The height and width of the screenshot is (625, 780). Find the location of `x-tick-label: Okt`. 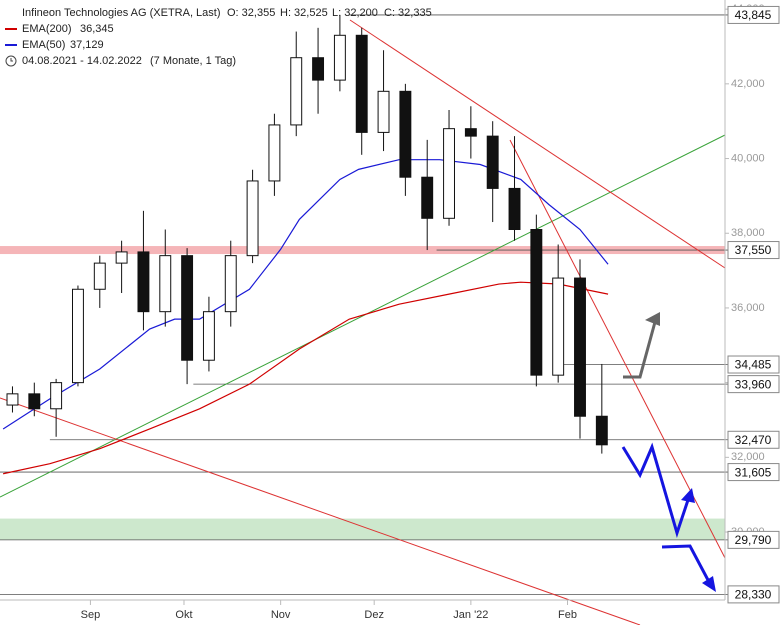

x-tick-label: Okt is located at coordinates (183, 615).